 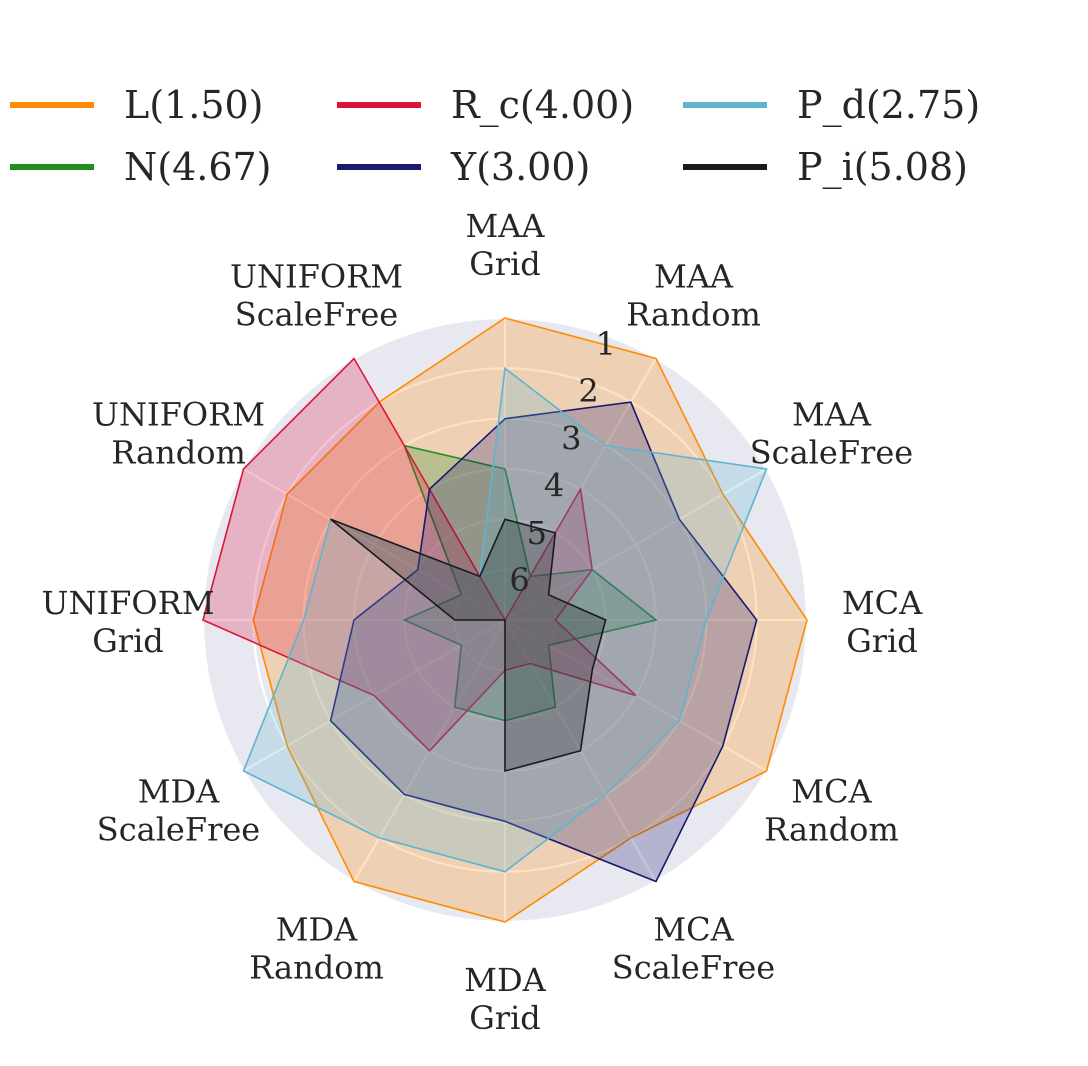 What do you see at coordinates (606, 344) in the screenshot?
I see `radial-tick-label: 1` at bounding box center [606, 344].